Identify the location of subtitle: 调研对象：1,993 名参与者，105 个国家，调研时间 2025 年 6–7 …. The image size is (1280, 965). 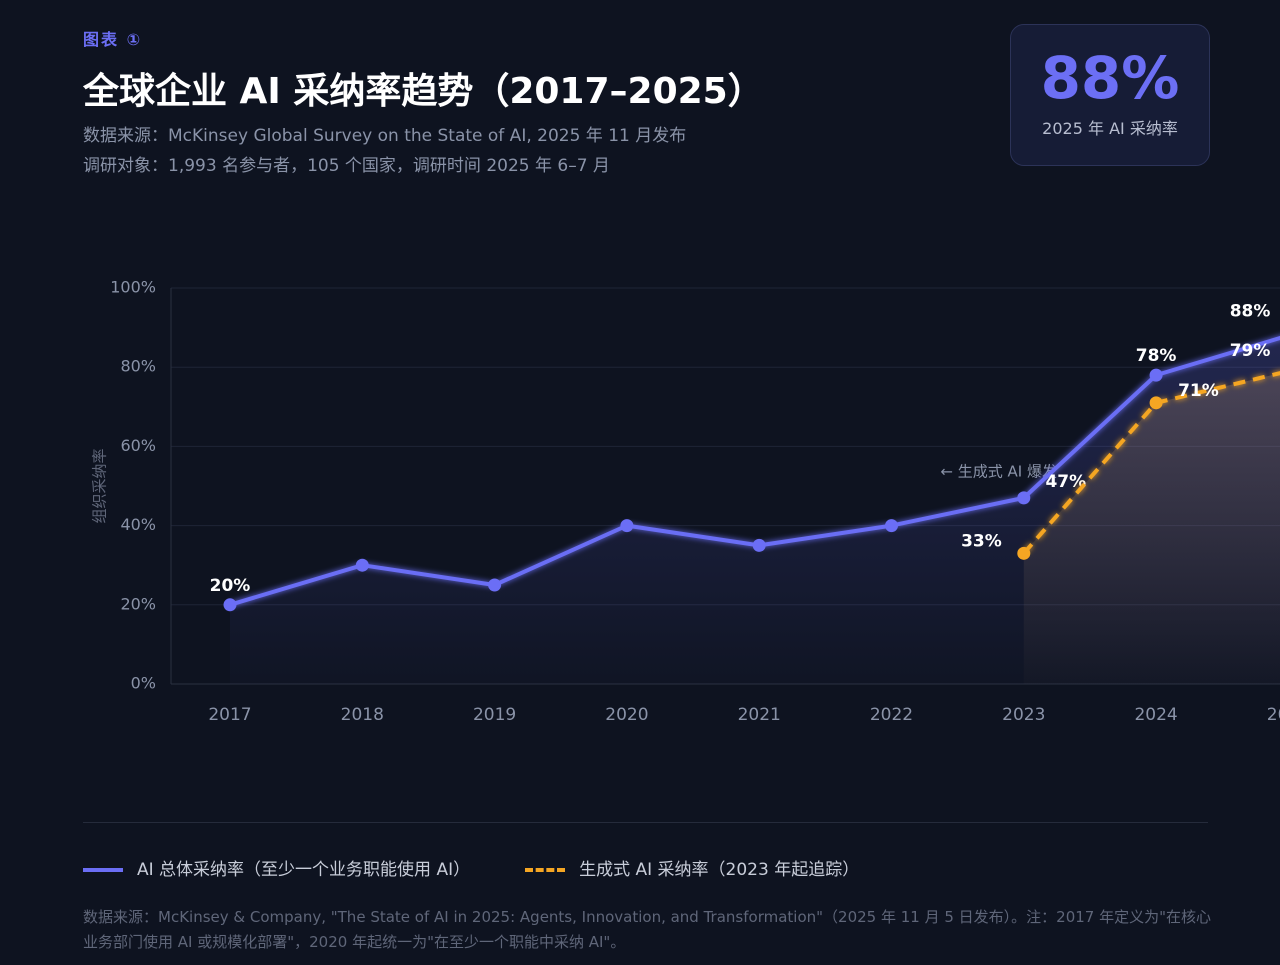
(346, 166).